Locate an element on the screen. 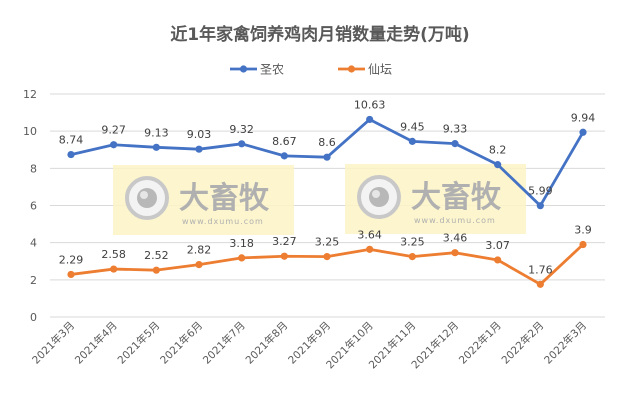 This screenshot has width=624, height=400. x-tick-label: 2022年1月 is located at coordinates (480, 343).